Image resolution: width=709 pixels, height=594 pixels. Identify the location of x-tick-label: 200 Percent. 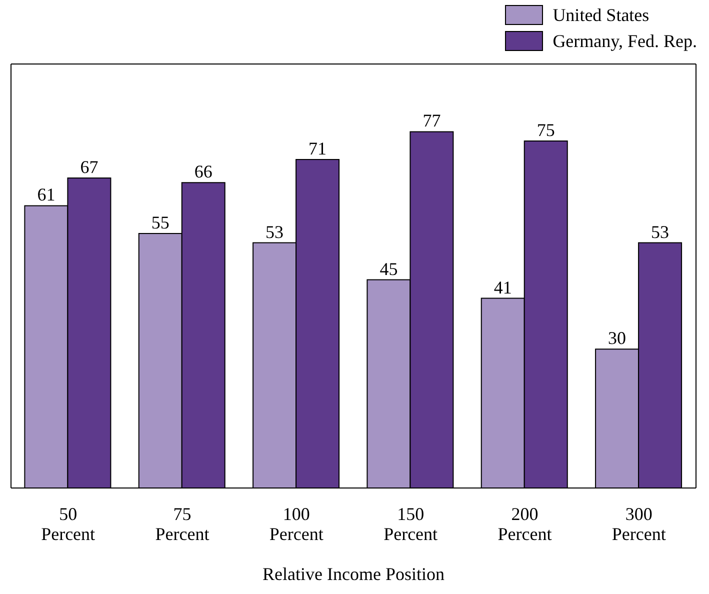
(525, 524).